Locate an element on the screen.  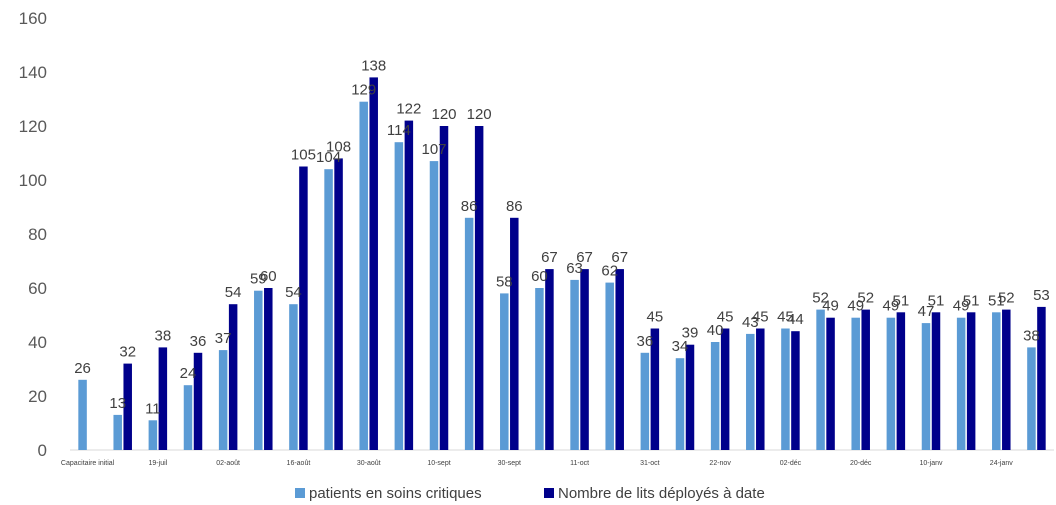
data-label-patients: 36 is located at coordinates (645, 341).